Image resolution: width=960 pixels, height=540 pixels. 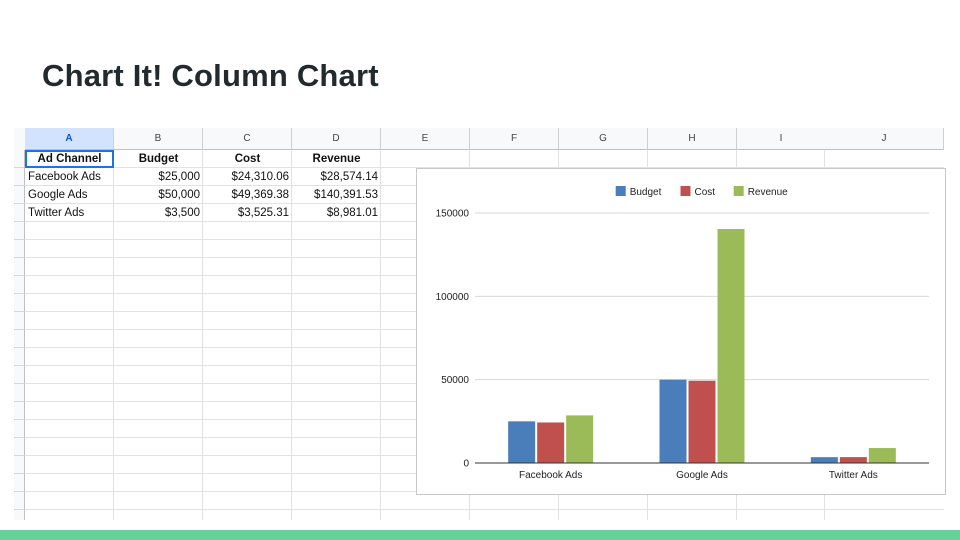 What do you see at coordinates (646, 192) in the screenshot?
I see `legend-label: Budget` at bounding box center [646, 192].